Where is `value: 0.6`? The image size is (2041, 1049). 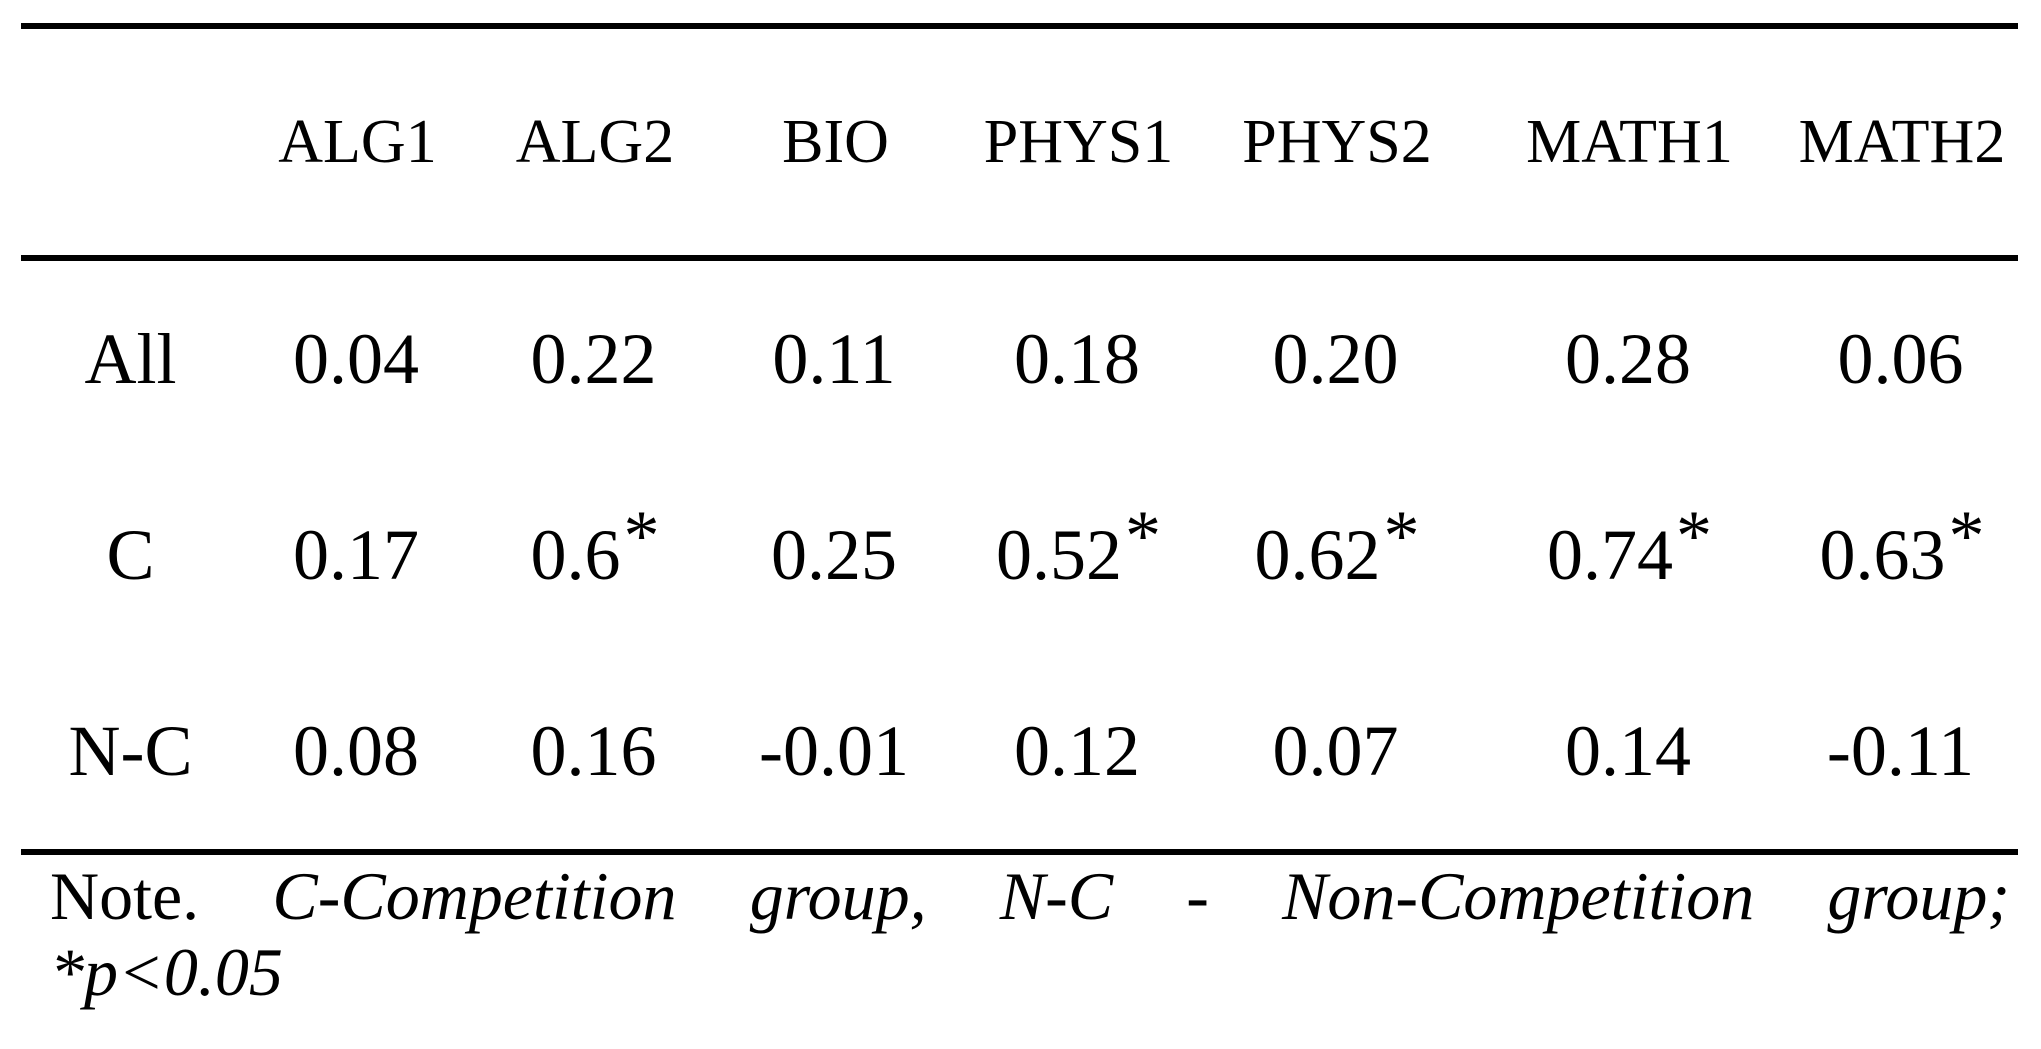
value: 0.6 is located at coordinates (575, 554).